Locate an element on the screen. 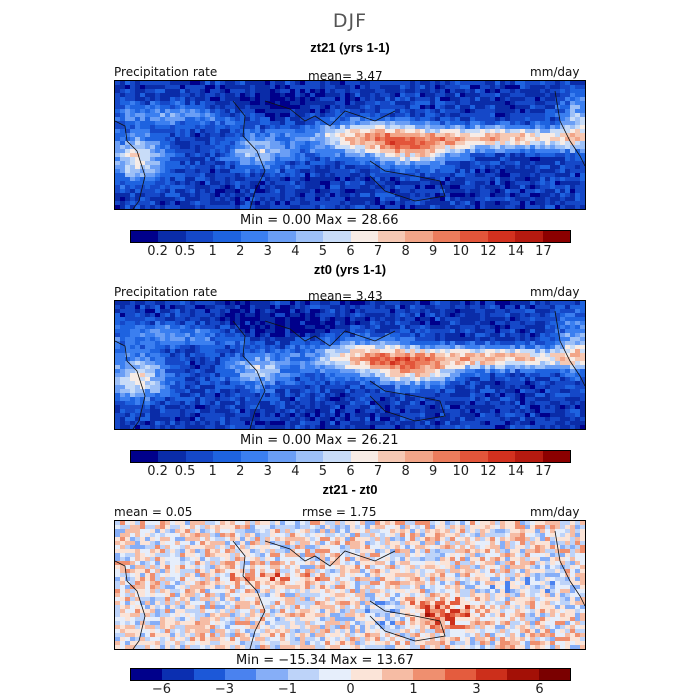 The height and width of the screenshot is (700, 700). panel-2-units-label: mm/day is located at coordinates (555, 292).